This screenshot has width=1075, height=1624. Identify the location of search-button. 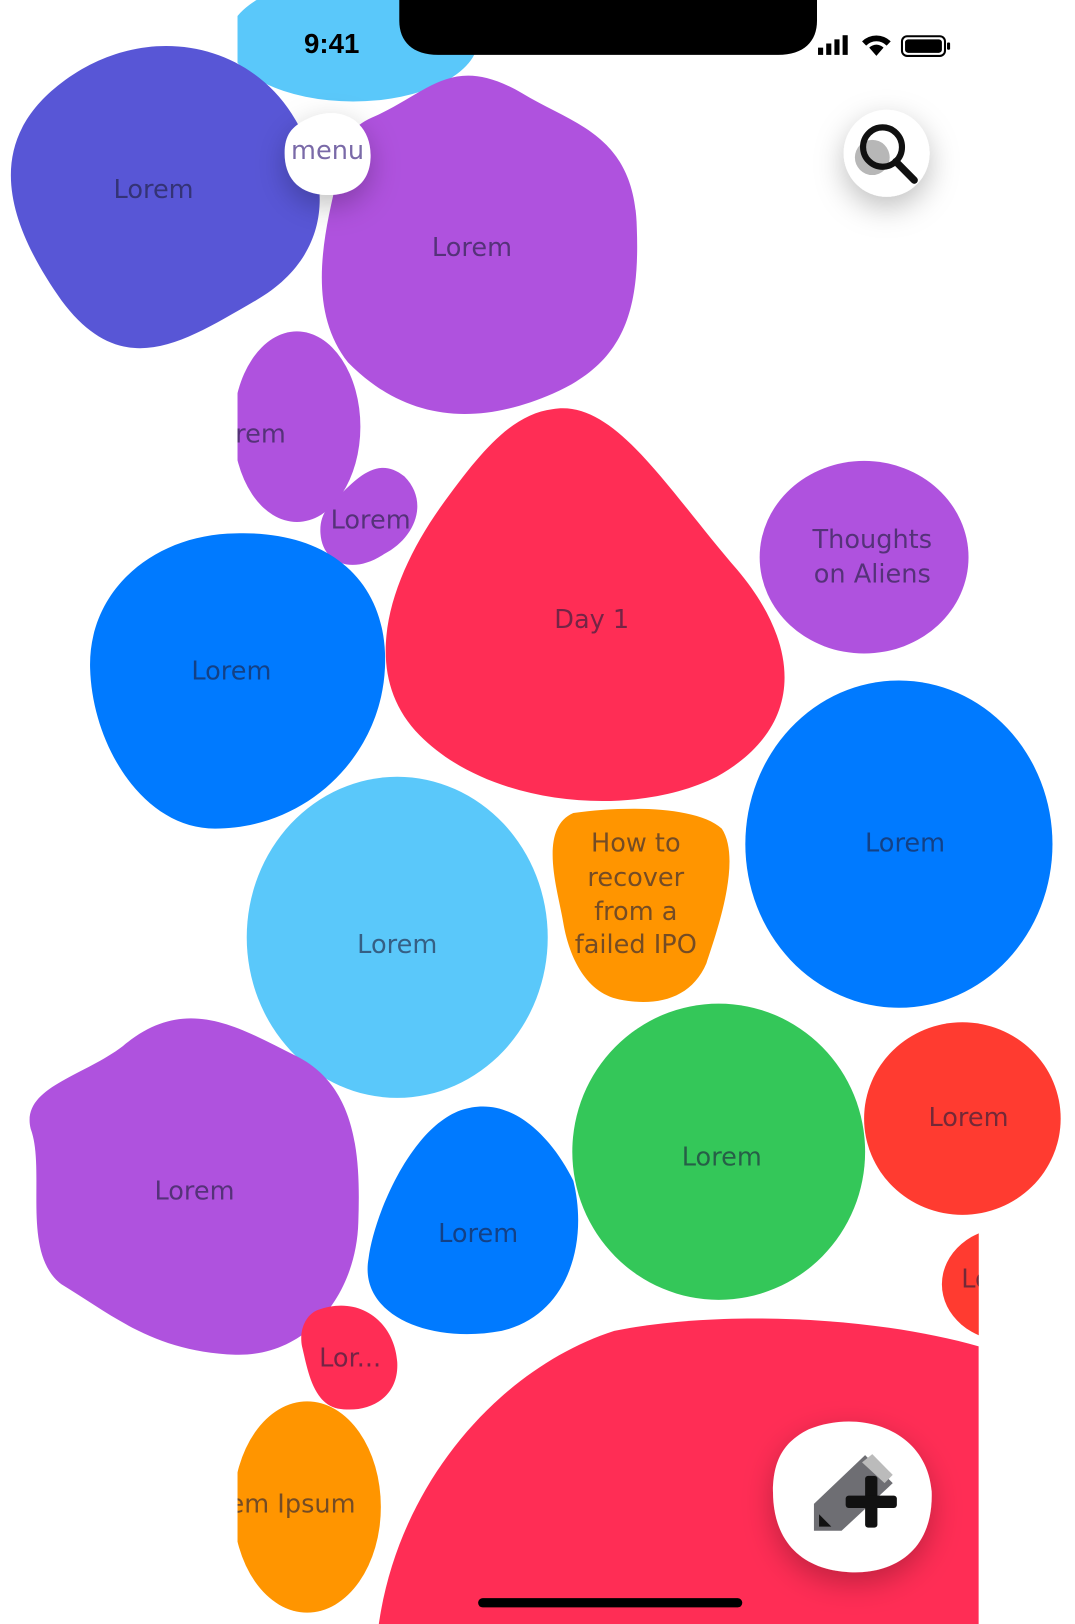
(886, 153).